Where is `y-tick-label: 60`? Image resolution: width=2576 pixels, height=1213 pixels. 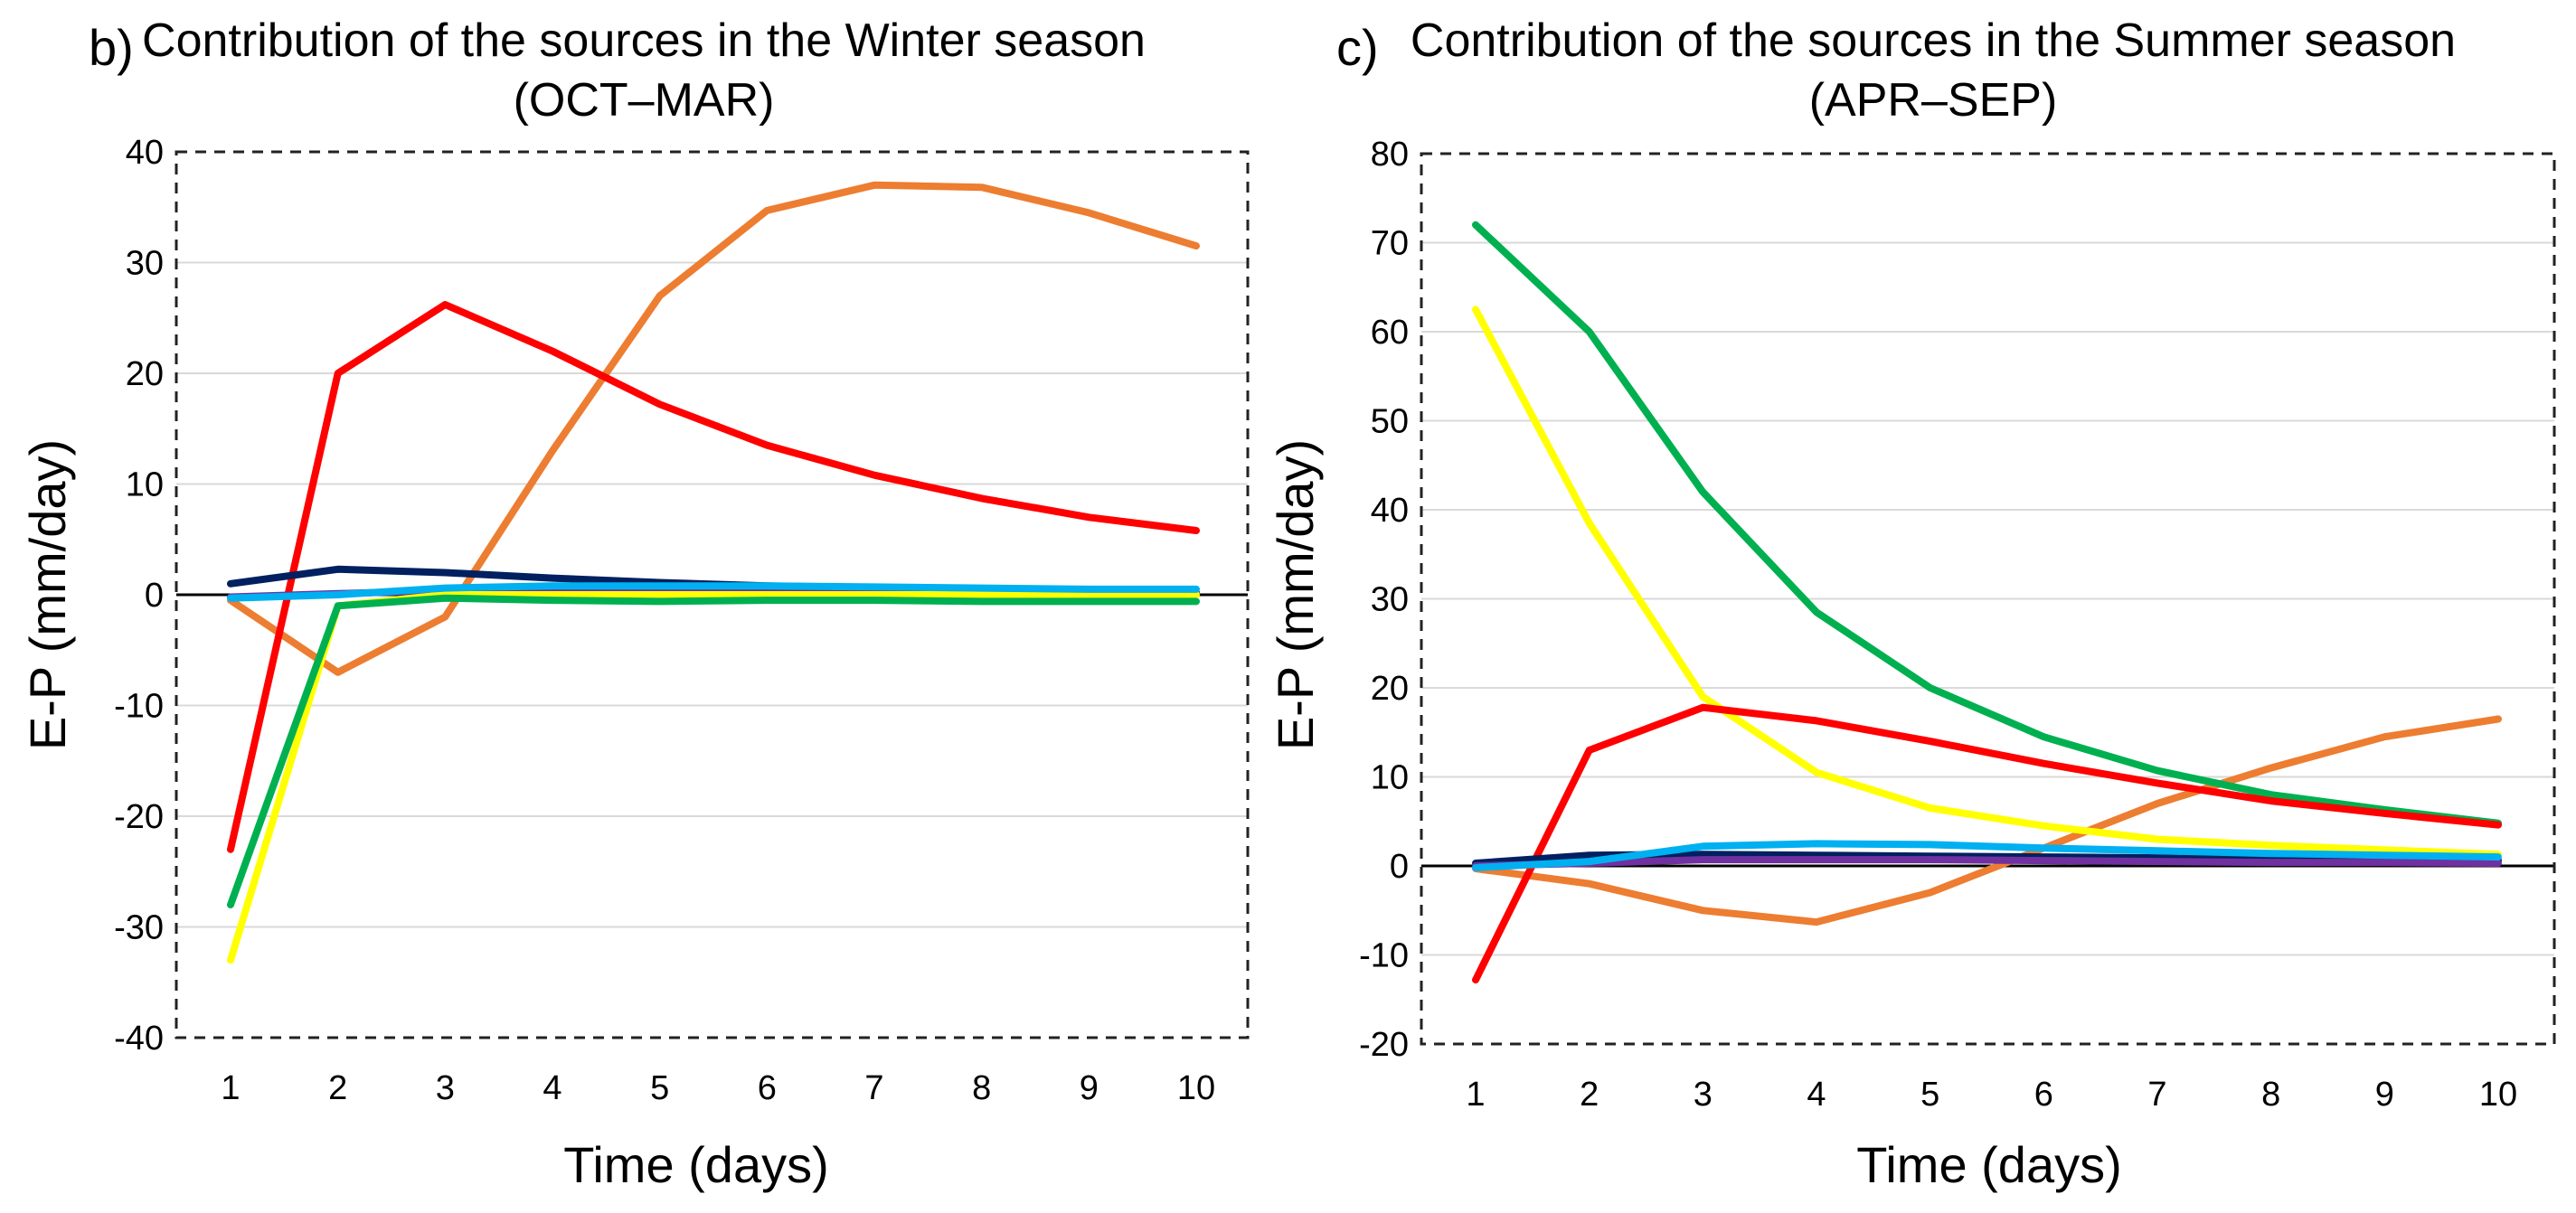
y-tick-label: 60 is located at coordinates (1390, 333).